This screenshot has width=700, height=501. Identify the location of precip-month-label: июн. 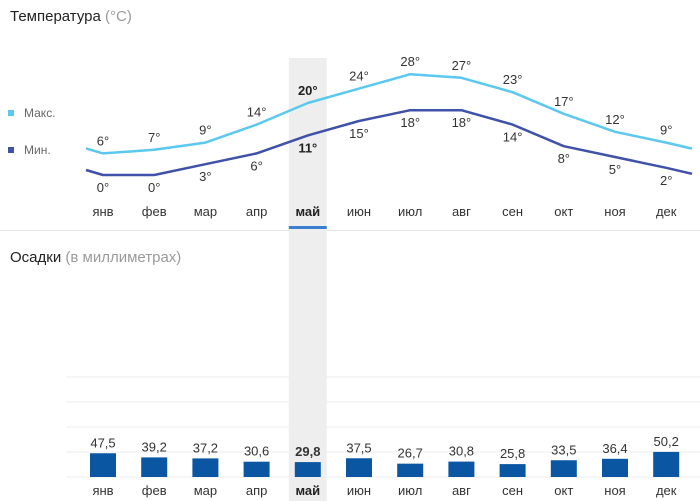
(359, 490).